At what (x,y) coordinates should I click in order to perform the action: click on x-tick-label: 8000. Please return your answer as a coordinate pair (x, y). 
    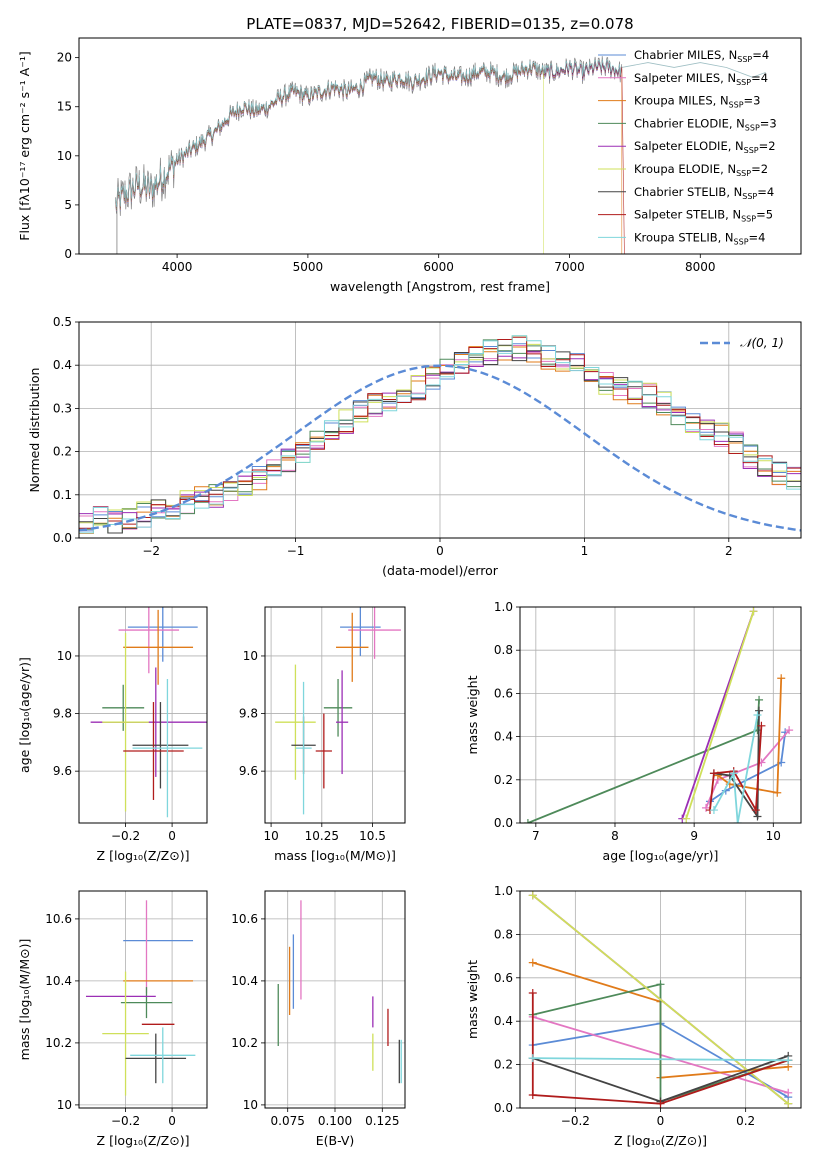
    Looking at the image, I should click on (700, 267).